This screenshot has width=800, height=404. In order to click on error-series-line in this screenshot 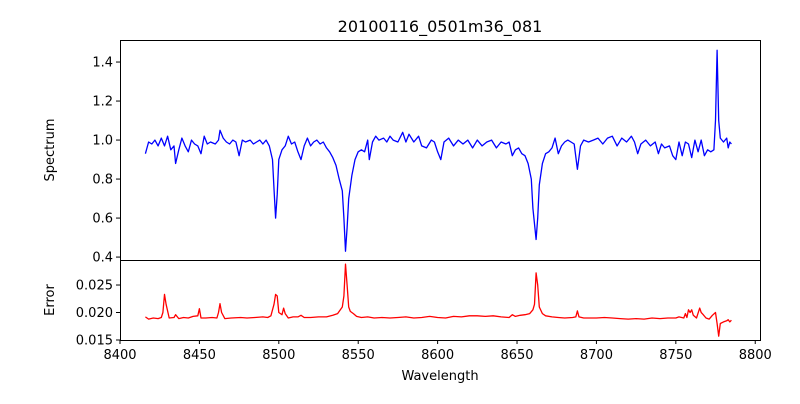, I will do `click(438, 300)`.